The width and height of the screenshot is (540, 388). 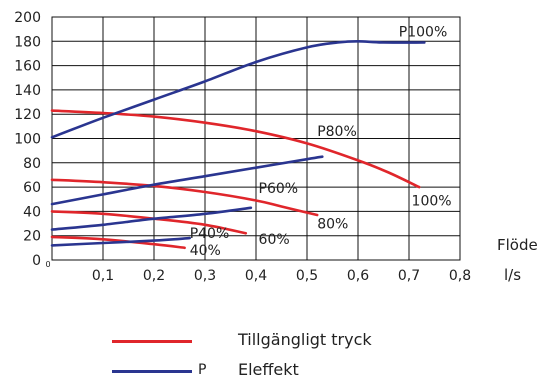 What do you see at coordinates (27, 91) in the screenshot?
I see `y-tick-label: 140` at bounding box center [27, 91].